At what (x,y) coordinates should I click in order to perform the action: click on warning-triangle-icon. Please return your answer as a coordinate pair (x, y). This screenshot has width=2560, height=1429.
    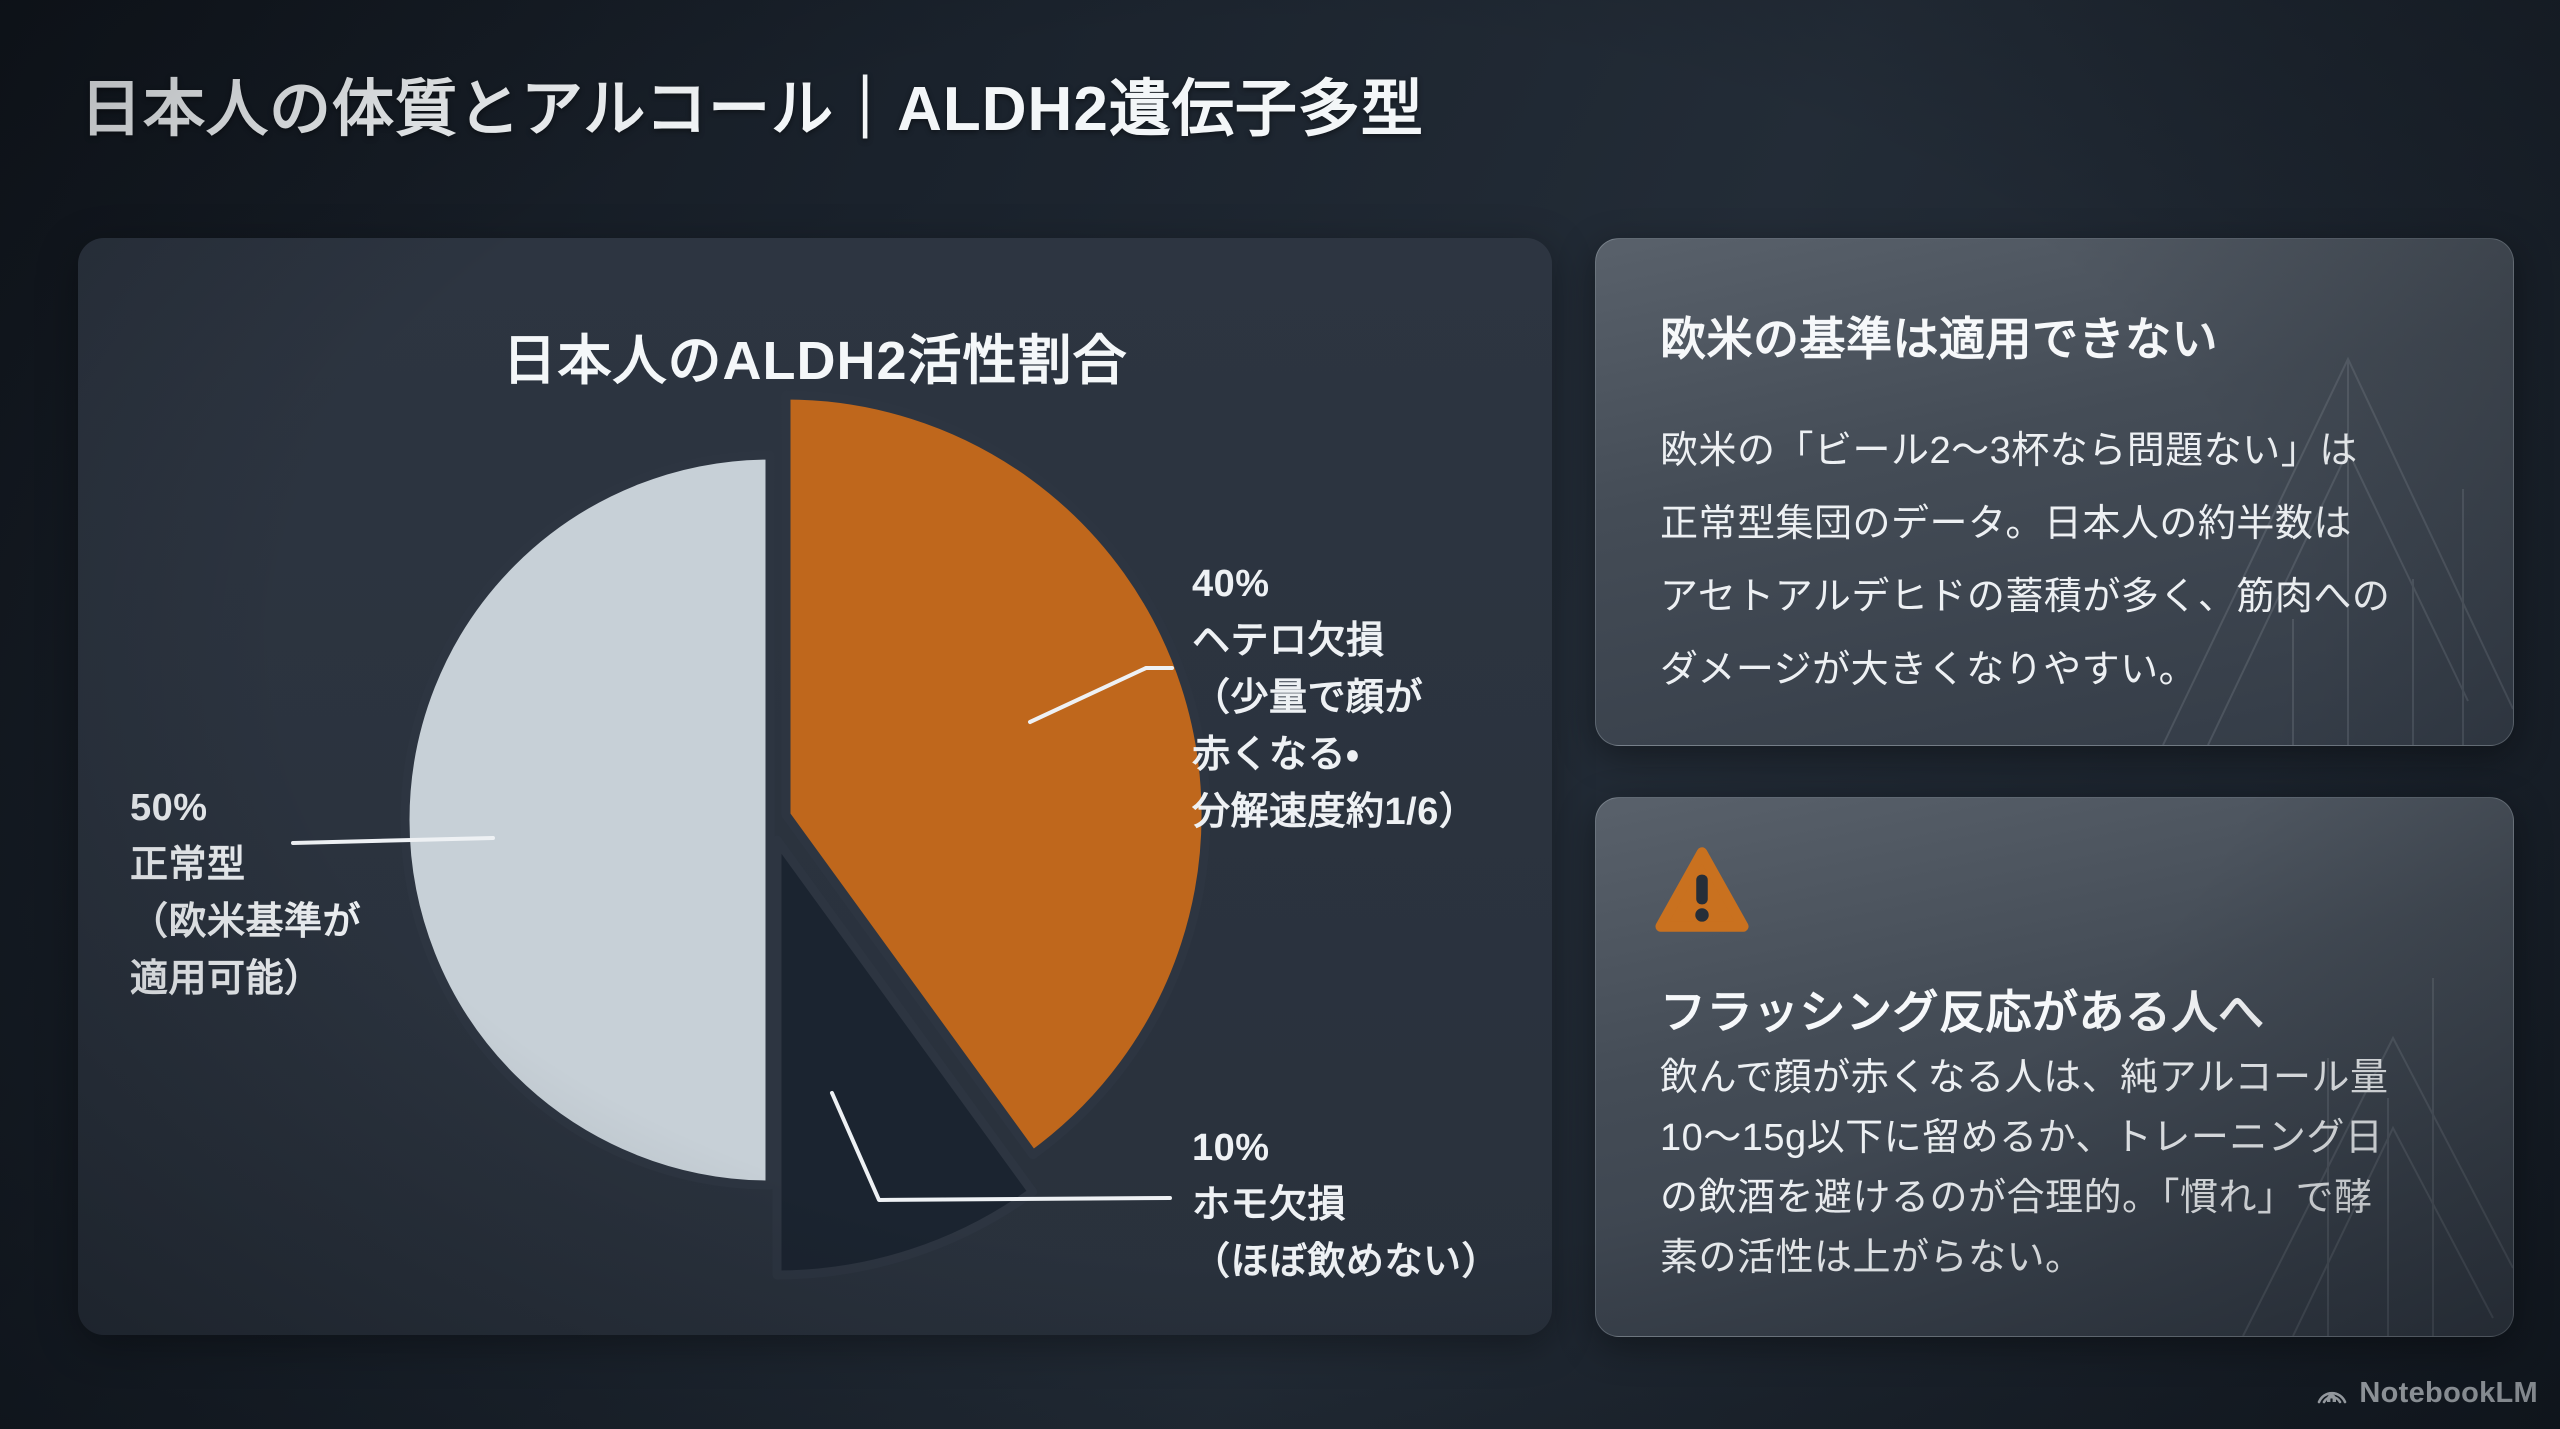
    Looking at the image, I should click on (1702, 889).